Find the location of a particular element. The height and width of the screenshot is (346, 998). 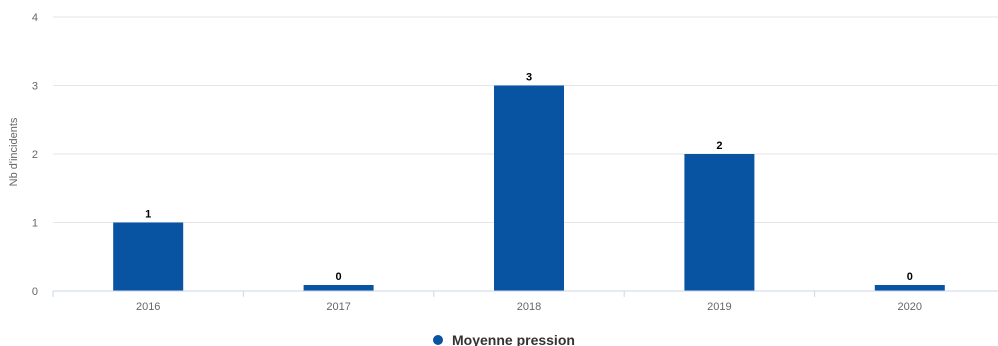

y-tick-label: 1 is located at coordinates (35, 224).